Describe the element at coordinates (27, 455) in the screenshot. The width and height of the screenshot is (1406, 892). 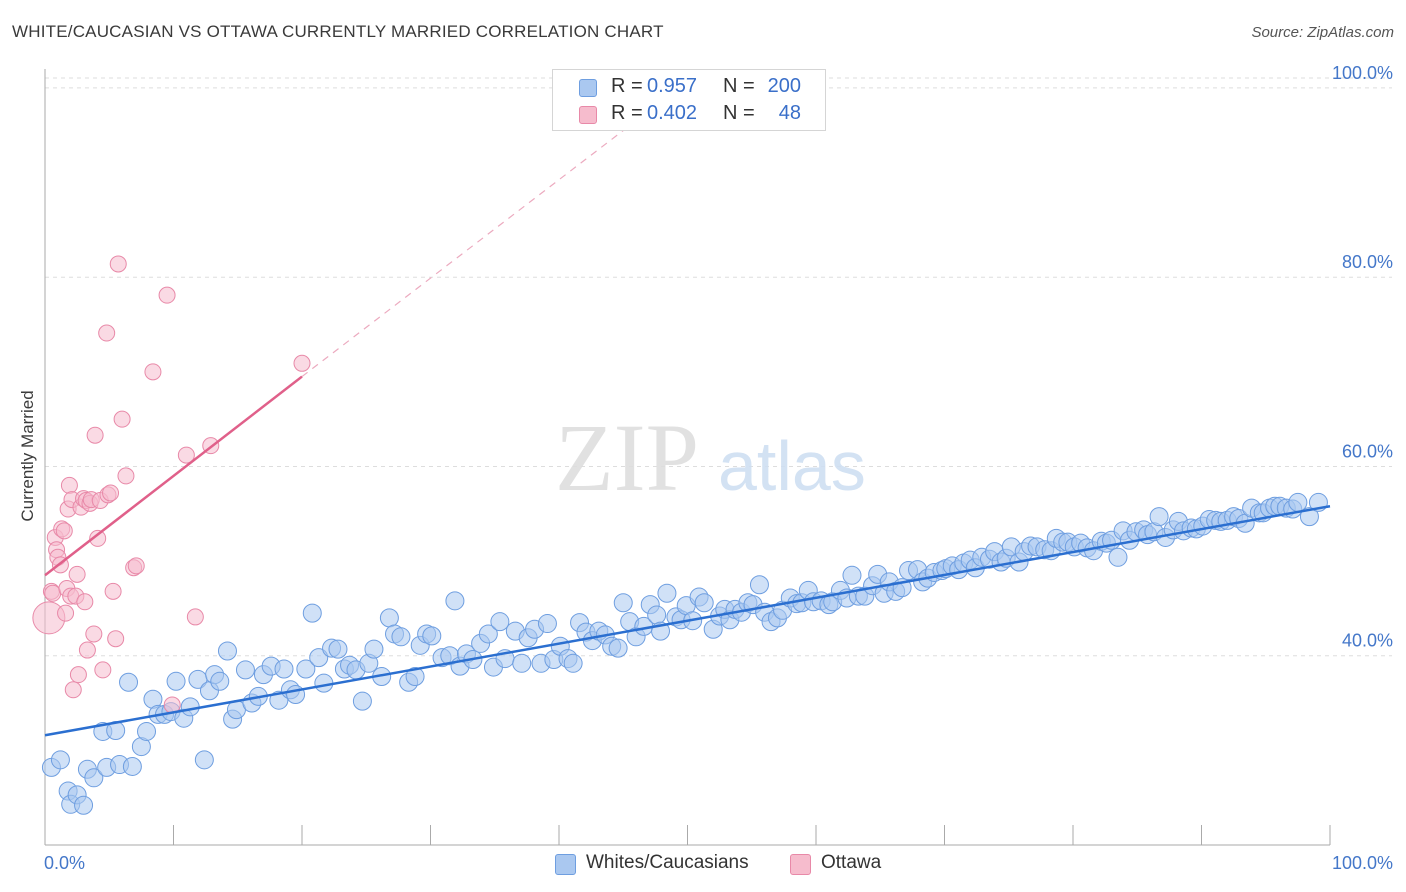
I see `y-axis-label: Currently Married` at that location.